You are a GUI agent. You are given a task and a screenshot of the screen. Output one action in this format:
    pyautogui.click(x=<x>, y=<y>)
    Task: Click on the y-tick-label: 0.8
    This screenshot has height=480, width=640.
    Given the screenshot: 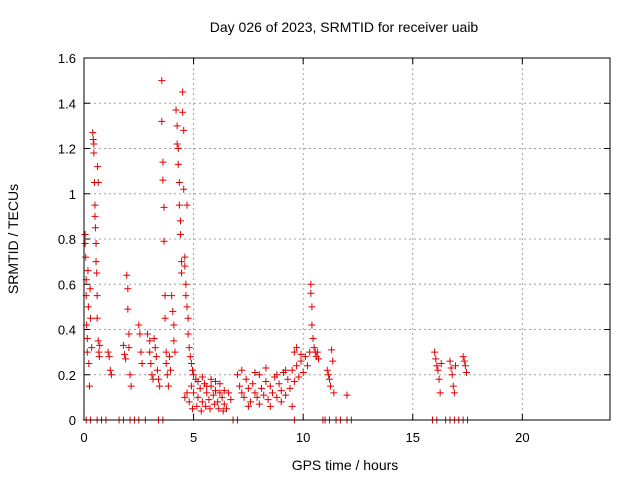 What is the action you would take?
    pyautogui.click(x=67, y=239)
    